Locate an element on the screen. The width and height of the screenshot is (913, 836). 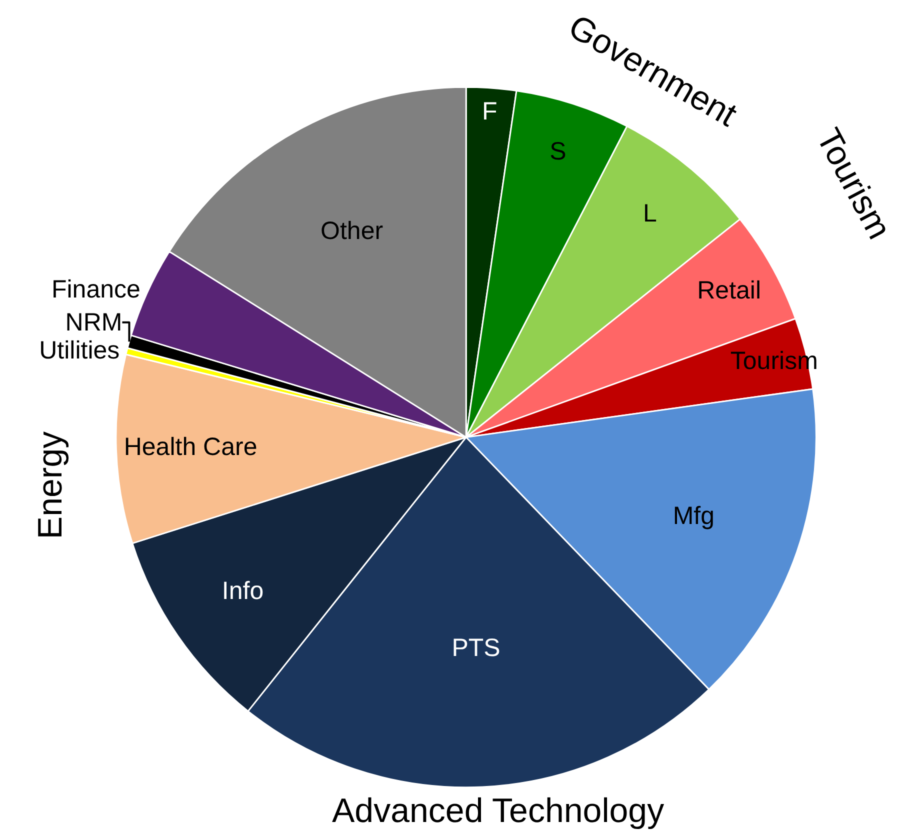
slice-label: F is located at coordinates (490, 112).